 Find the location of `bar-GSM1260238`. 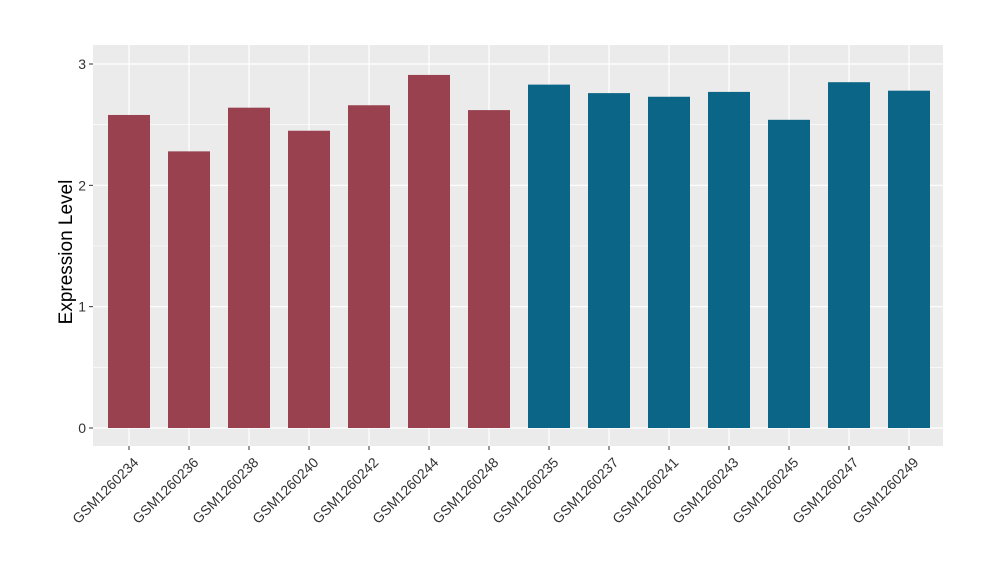

bar-GSM1260238 is located at coordinates (249, 268).